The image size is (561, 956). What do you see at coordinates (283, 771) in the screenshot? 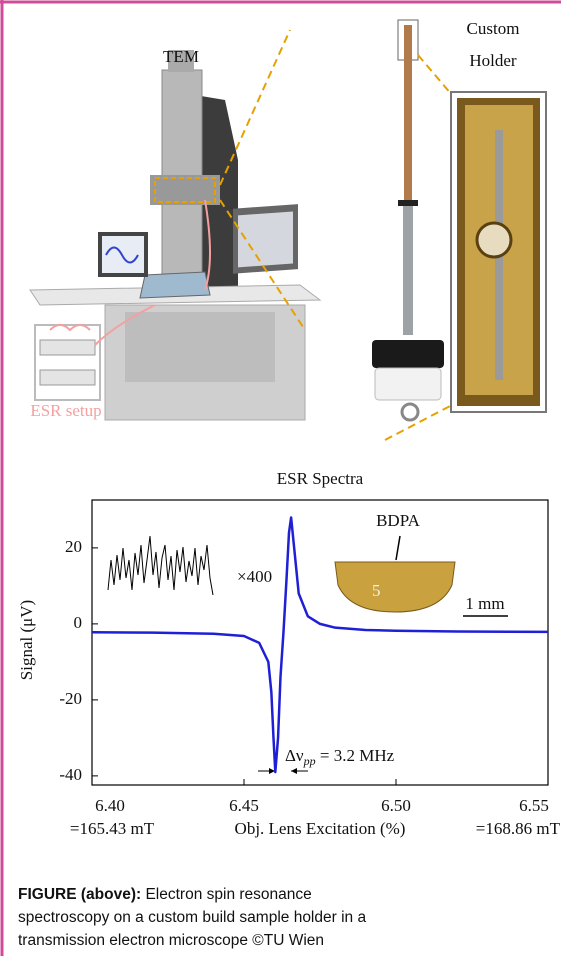
I see `arrowheads` at bounding box center [283, 771].